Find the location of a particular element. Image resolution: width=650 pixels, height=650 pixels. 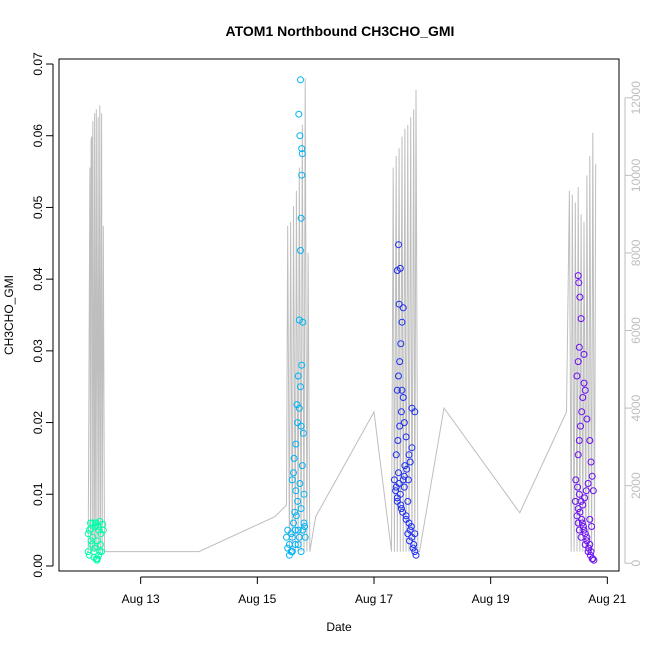

y2-tick-label: 12000 is located at coordinates (636, 98).